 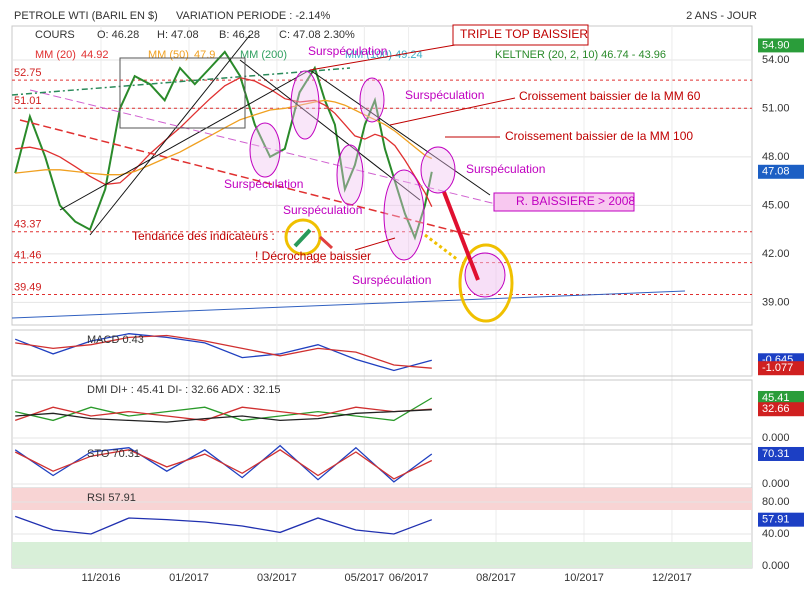 What do you see at coordinates (776, 108) in the screenshot?
I see `y-tick-label: 51.00` at bounding box center [776, 108].